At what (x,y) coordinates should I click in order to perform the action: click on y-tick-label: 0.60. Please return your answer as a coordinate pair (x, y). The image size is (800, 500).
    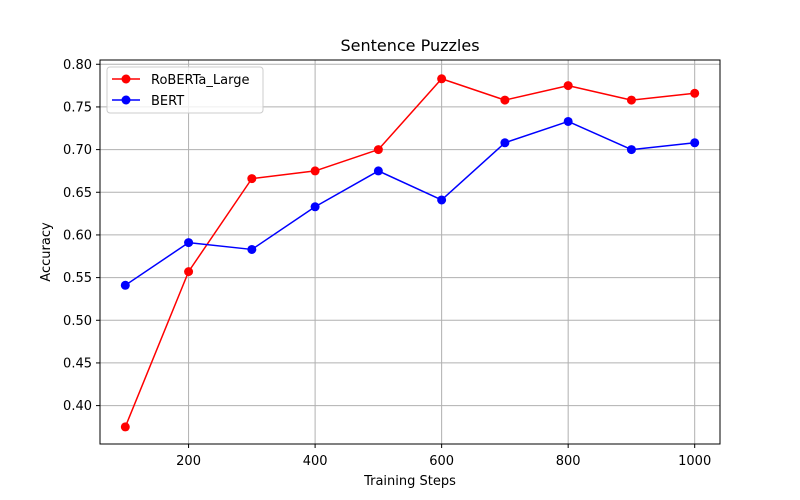
    Looking at the image, I should click on (77, 235).